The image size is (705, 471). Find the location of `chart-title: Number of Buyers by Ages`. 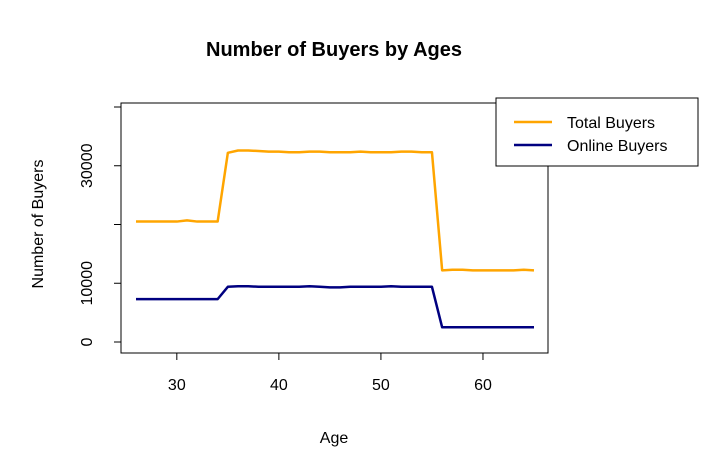

chart-title: Number of Buyers by Ages is located at coordinates (334, 50).